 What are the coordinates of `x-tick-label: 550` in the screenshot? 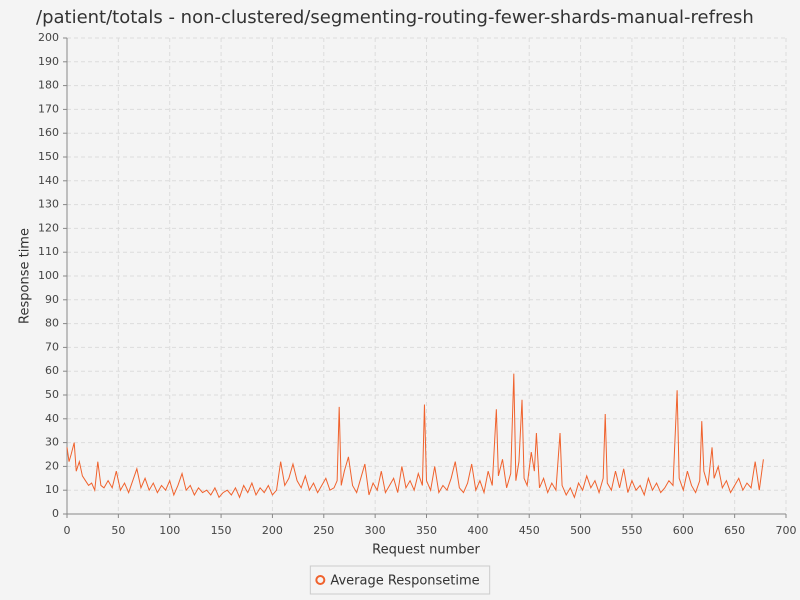 It's located at (631, 530).